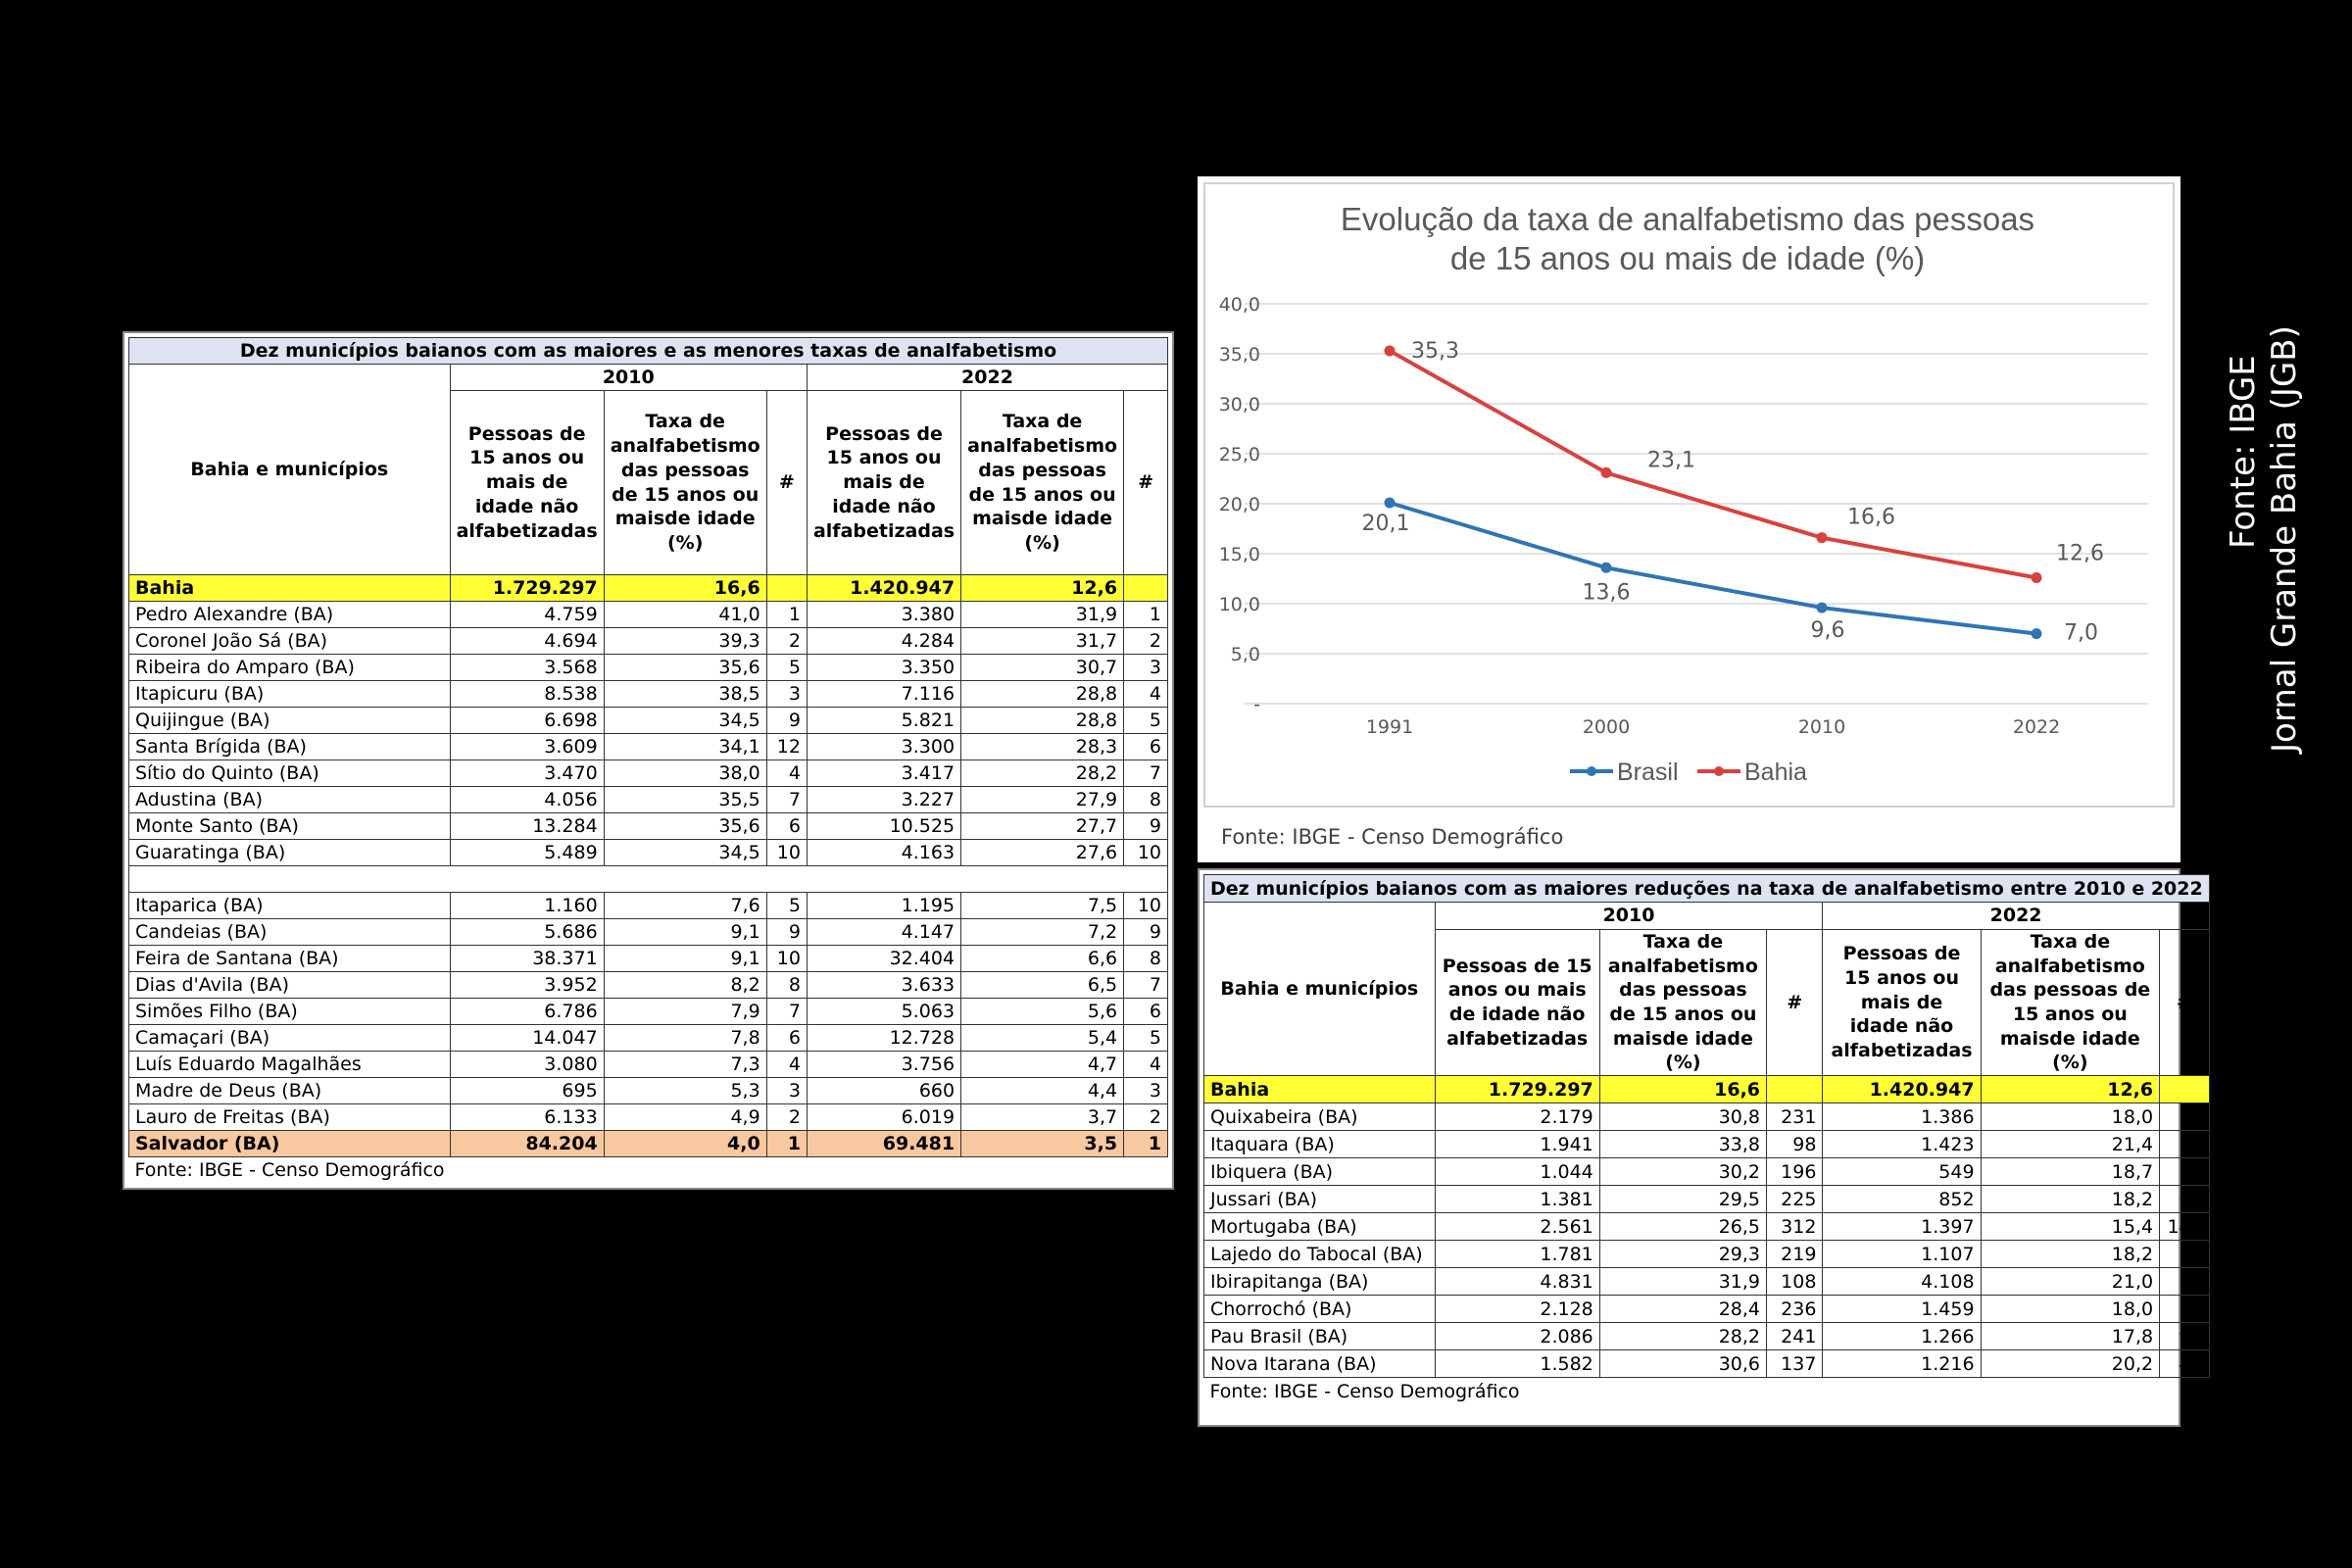 The image size is (2352, 1568). Describe the element at coordinates (527, 852) in the screenshot. I see `cell-value: 5.489` at that location.